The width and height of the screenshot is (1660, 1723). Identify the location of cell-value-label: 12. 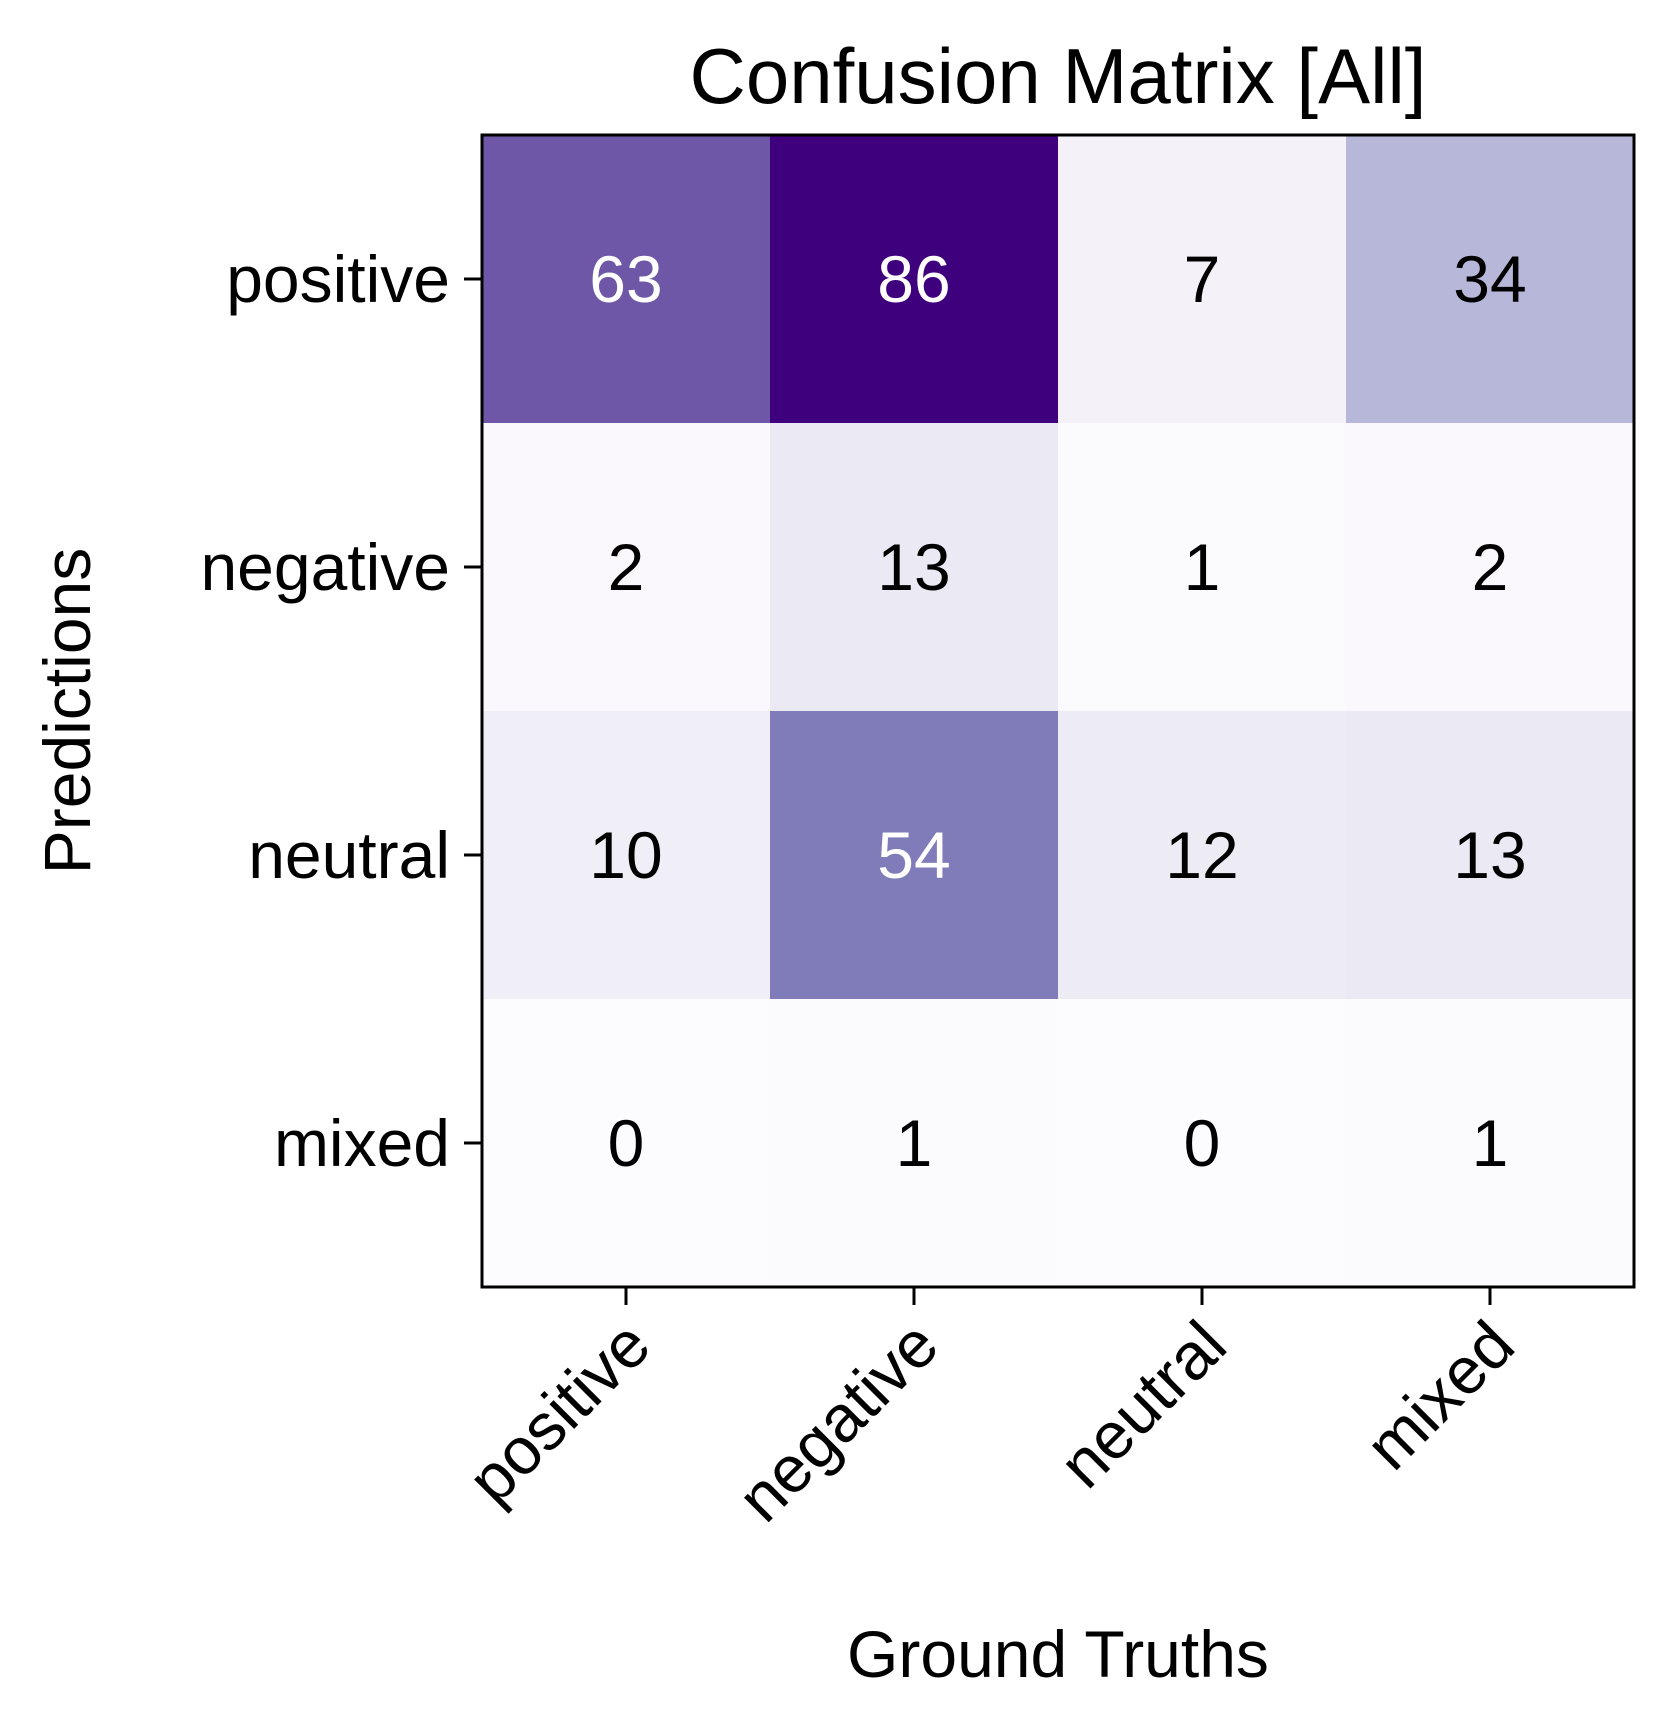
(1201, 855).